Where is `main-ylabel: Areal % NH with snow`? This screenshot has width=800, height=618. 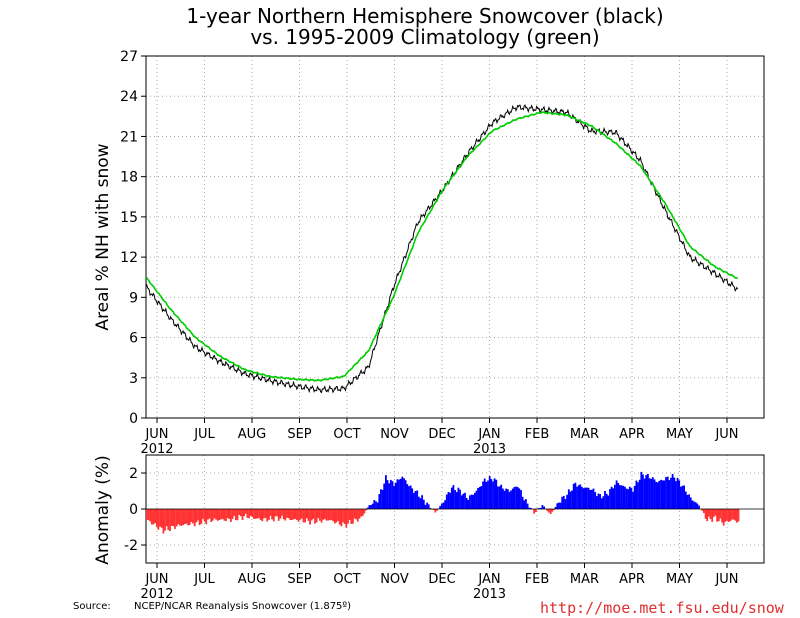 main-ylabel: Areal % NH with snow is located at coordinates (103, 236).